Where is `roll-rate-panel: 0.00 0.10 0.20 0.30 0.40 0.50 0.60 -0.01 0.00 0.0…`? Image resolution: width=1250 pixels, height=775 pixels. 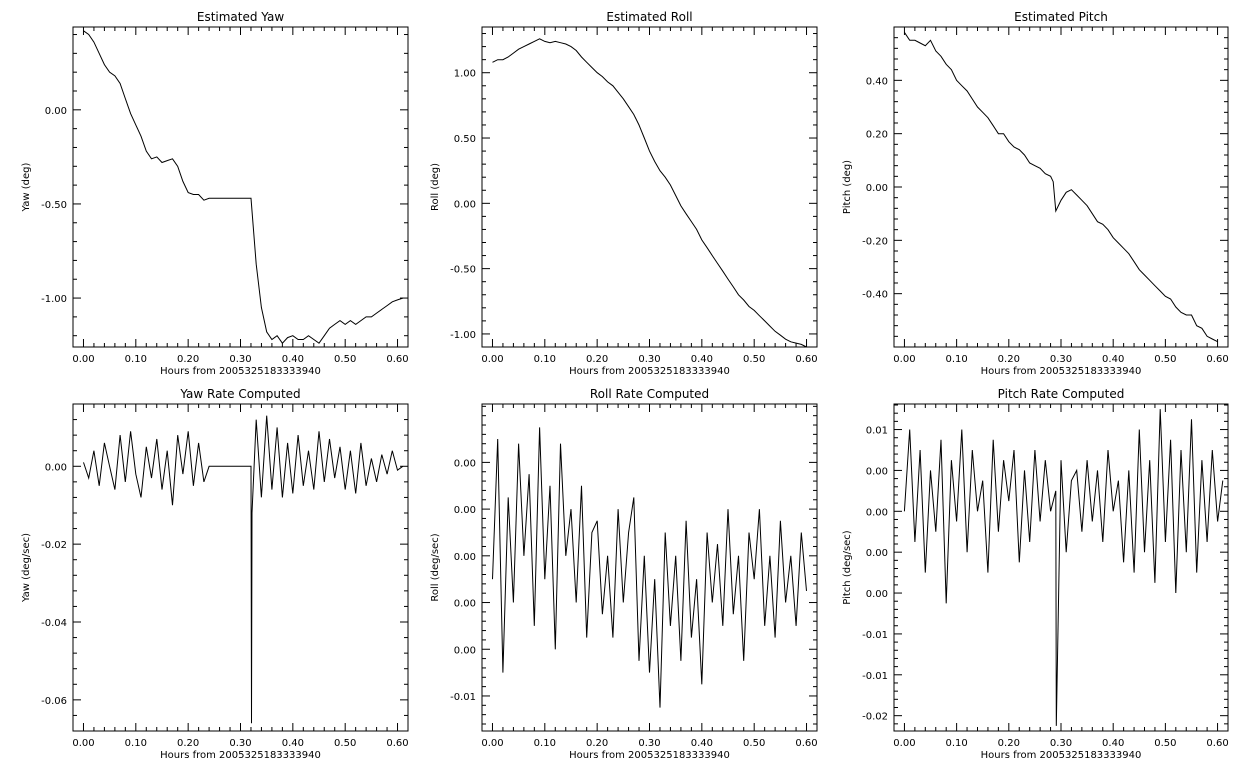
roll-rate-panel: 0.00 0.10 0.20 0.30 0.40 0.50 0.60 -0.01 0.00 0.0… is located at coordinates (624, 574).